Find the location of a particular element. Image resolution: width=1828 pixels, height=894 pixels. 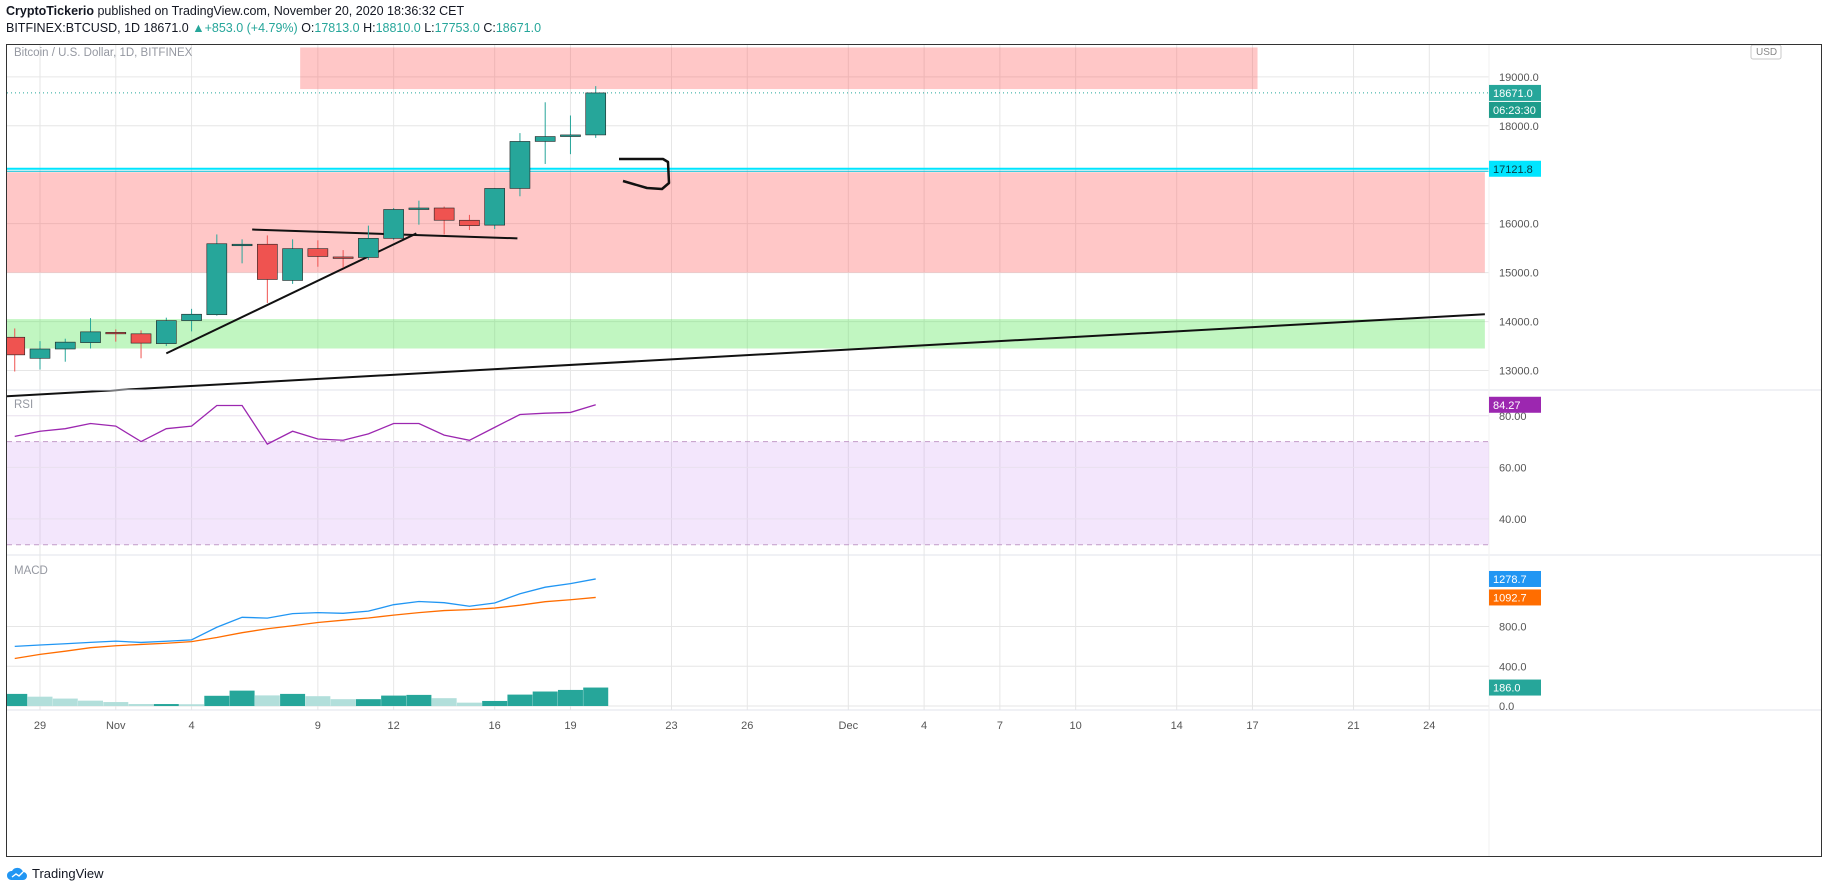

support-zone is located at coordinates (746, 334).